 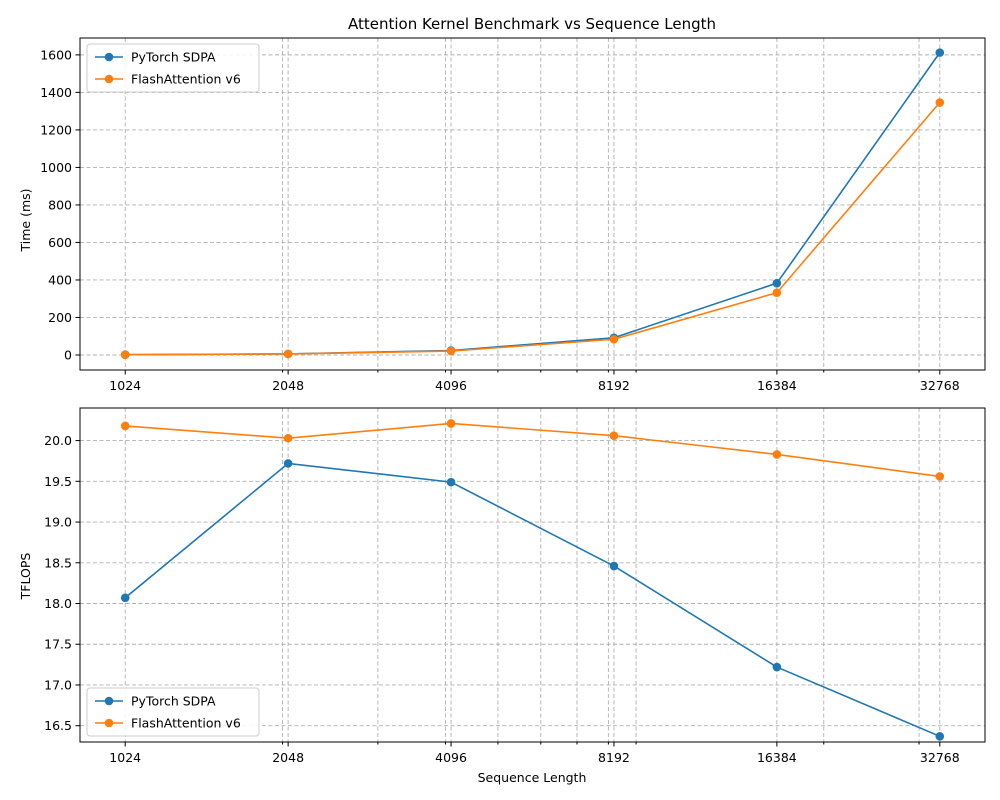 What do you see at coordinates (125, 385) in the screenshot?
I see `time-x-tick-label: 1024` at bounding box center [125, 385].